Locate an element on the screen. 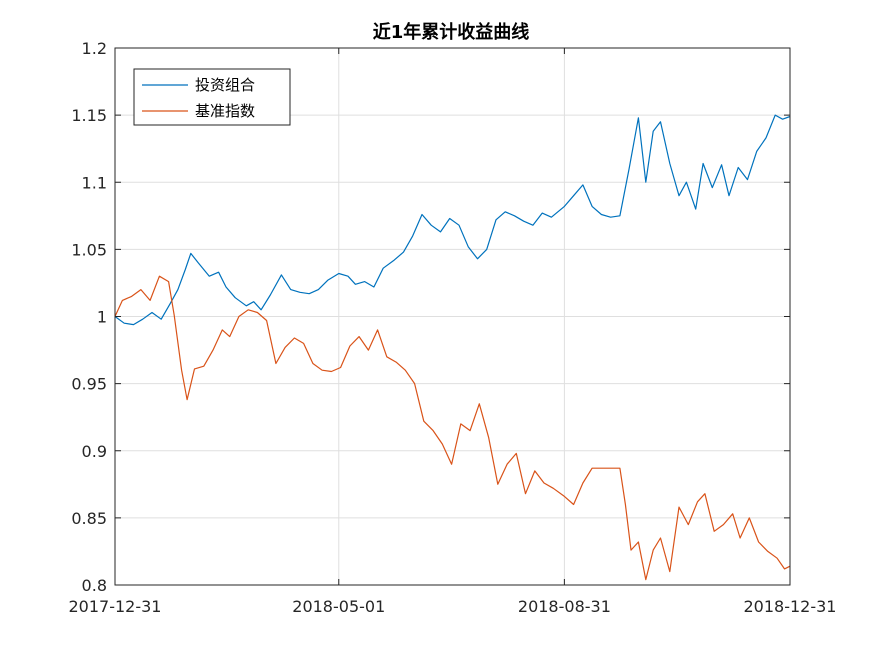 This screenshot has height=656, width=876. x-tick-label: 2018-05-01 is located at coordinates (338, 606).